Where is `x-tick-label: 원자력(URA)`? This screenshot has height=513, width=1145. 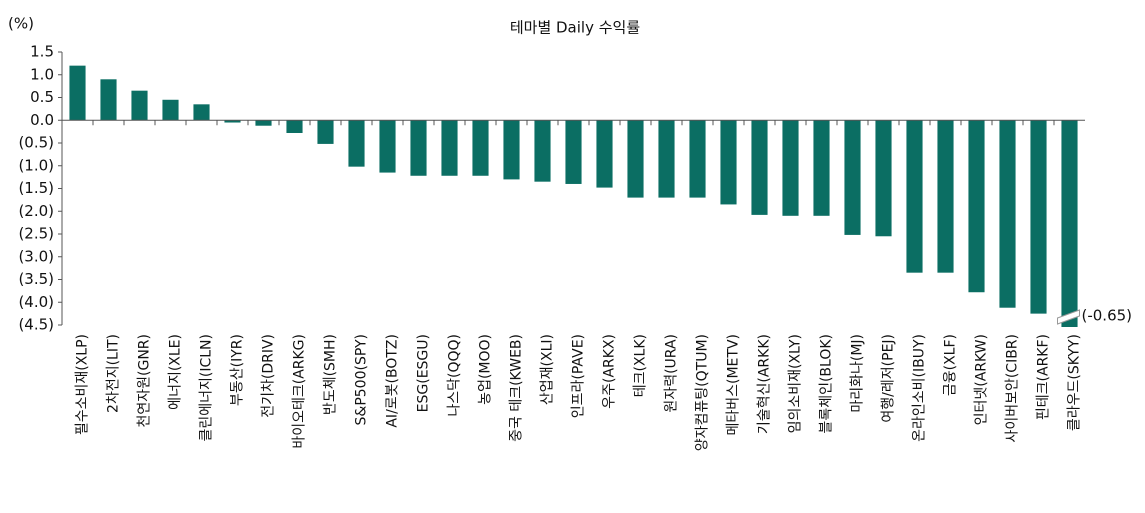 x-tick-label: 원자력(URA) is located at coordinates (672, 373).